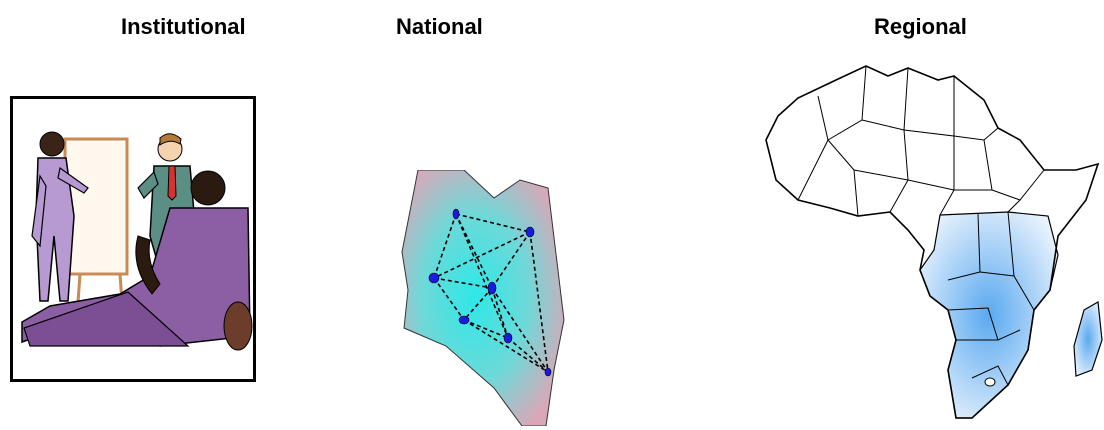 The width and height of the screenshot is (1104, 430). I want to click on institutional-meeting-illustration, so click(133, 239).